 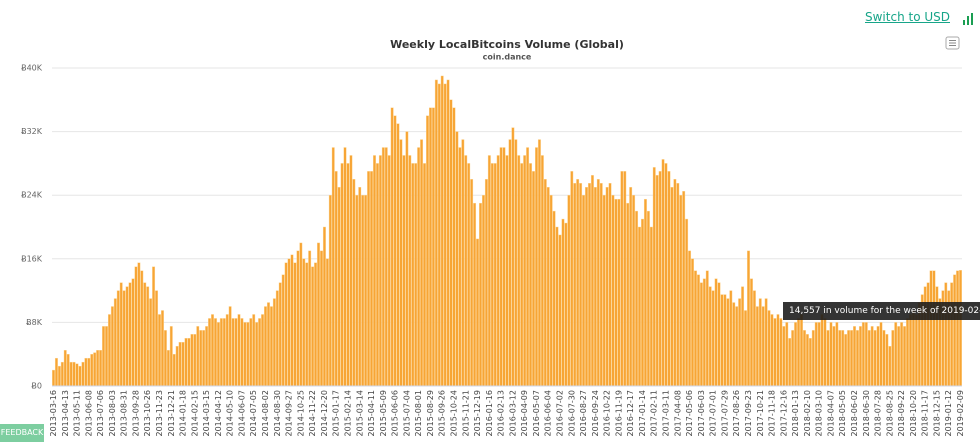 I want to click on x-tick-label: 2016-12-17, so click(x=630, y=413).